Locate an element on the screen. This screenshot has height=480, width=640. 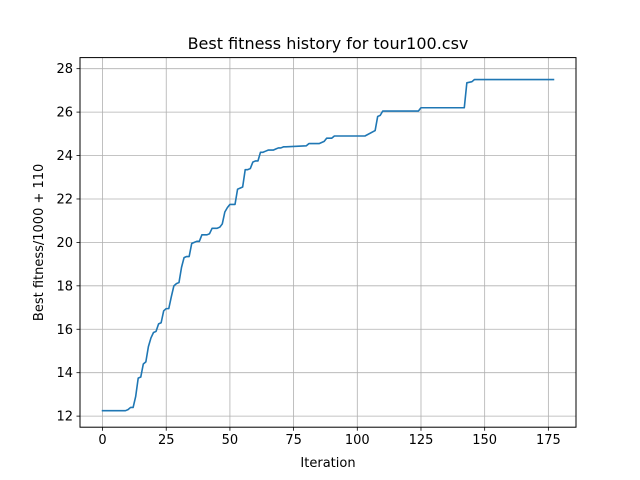
x-axis-label: Iteration is located at coordinates (327, 463).